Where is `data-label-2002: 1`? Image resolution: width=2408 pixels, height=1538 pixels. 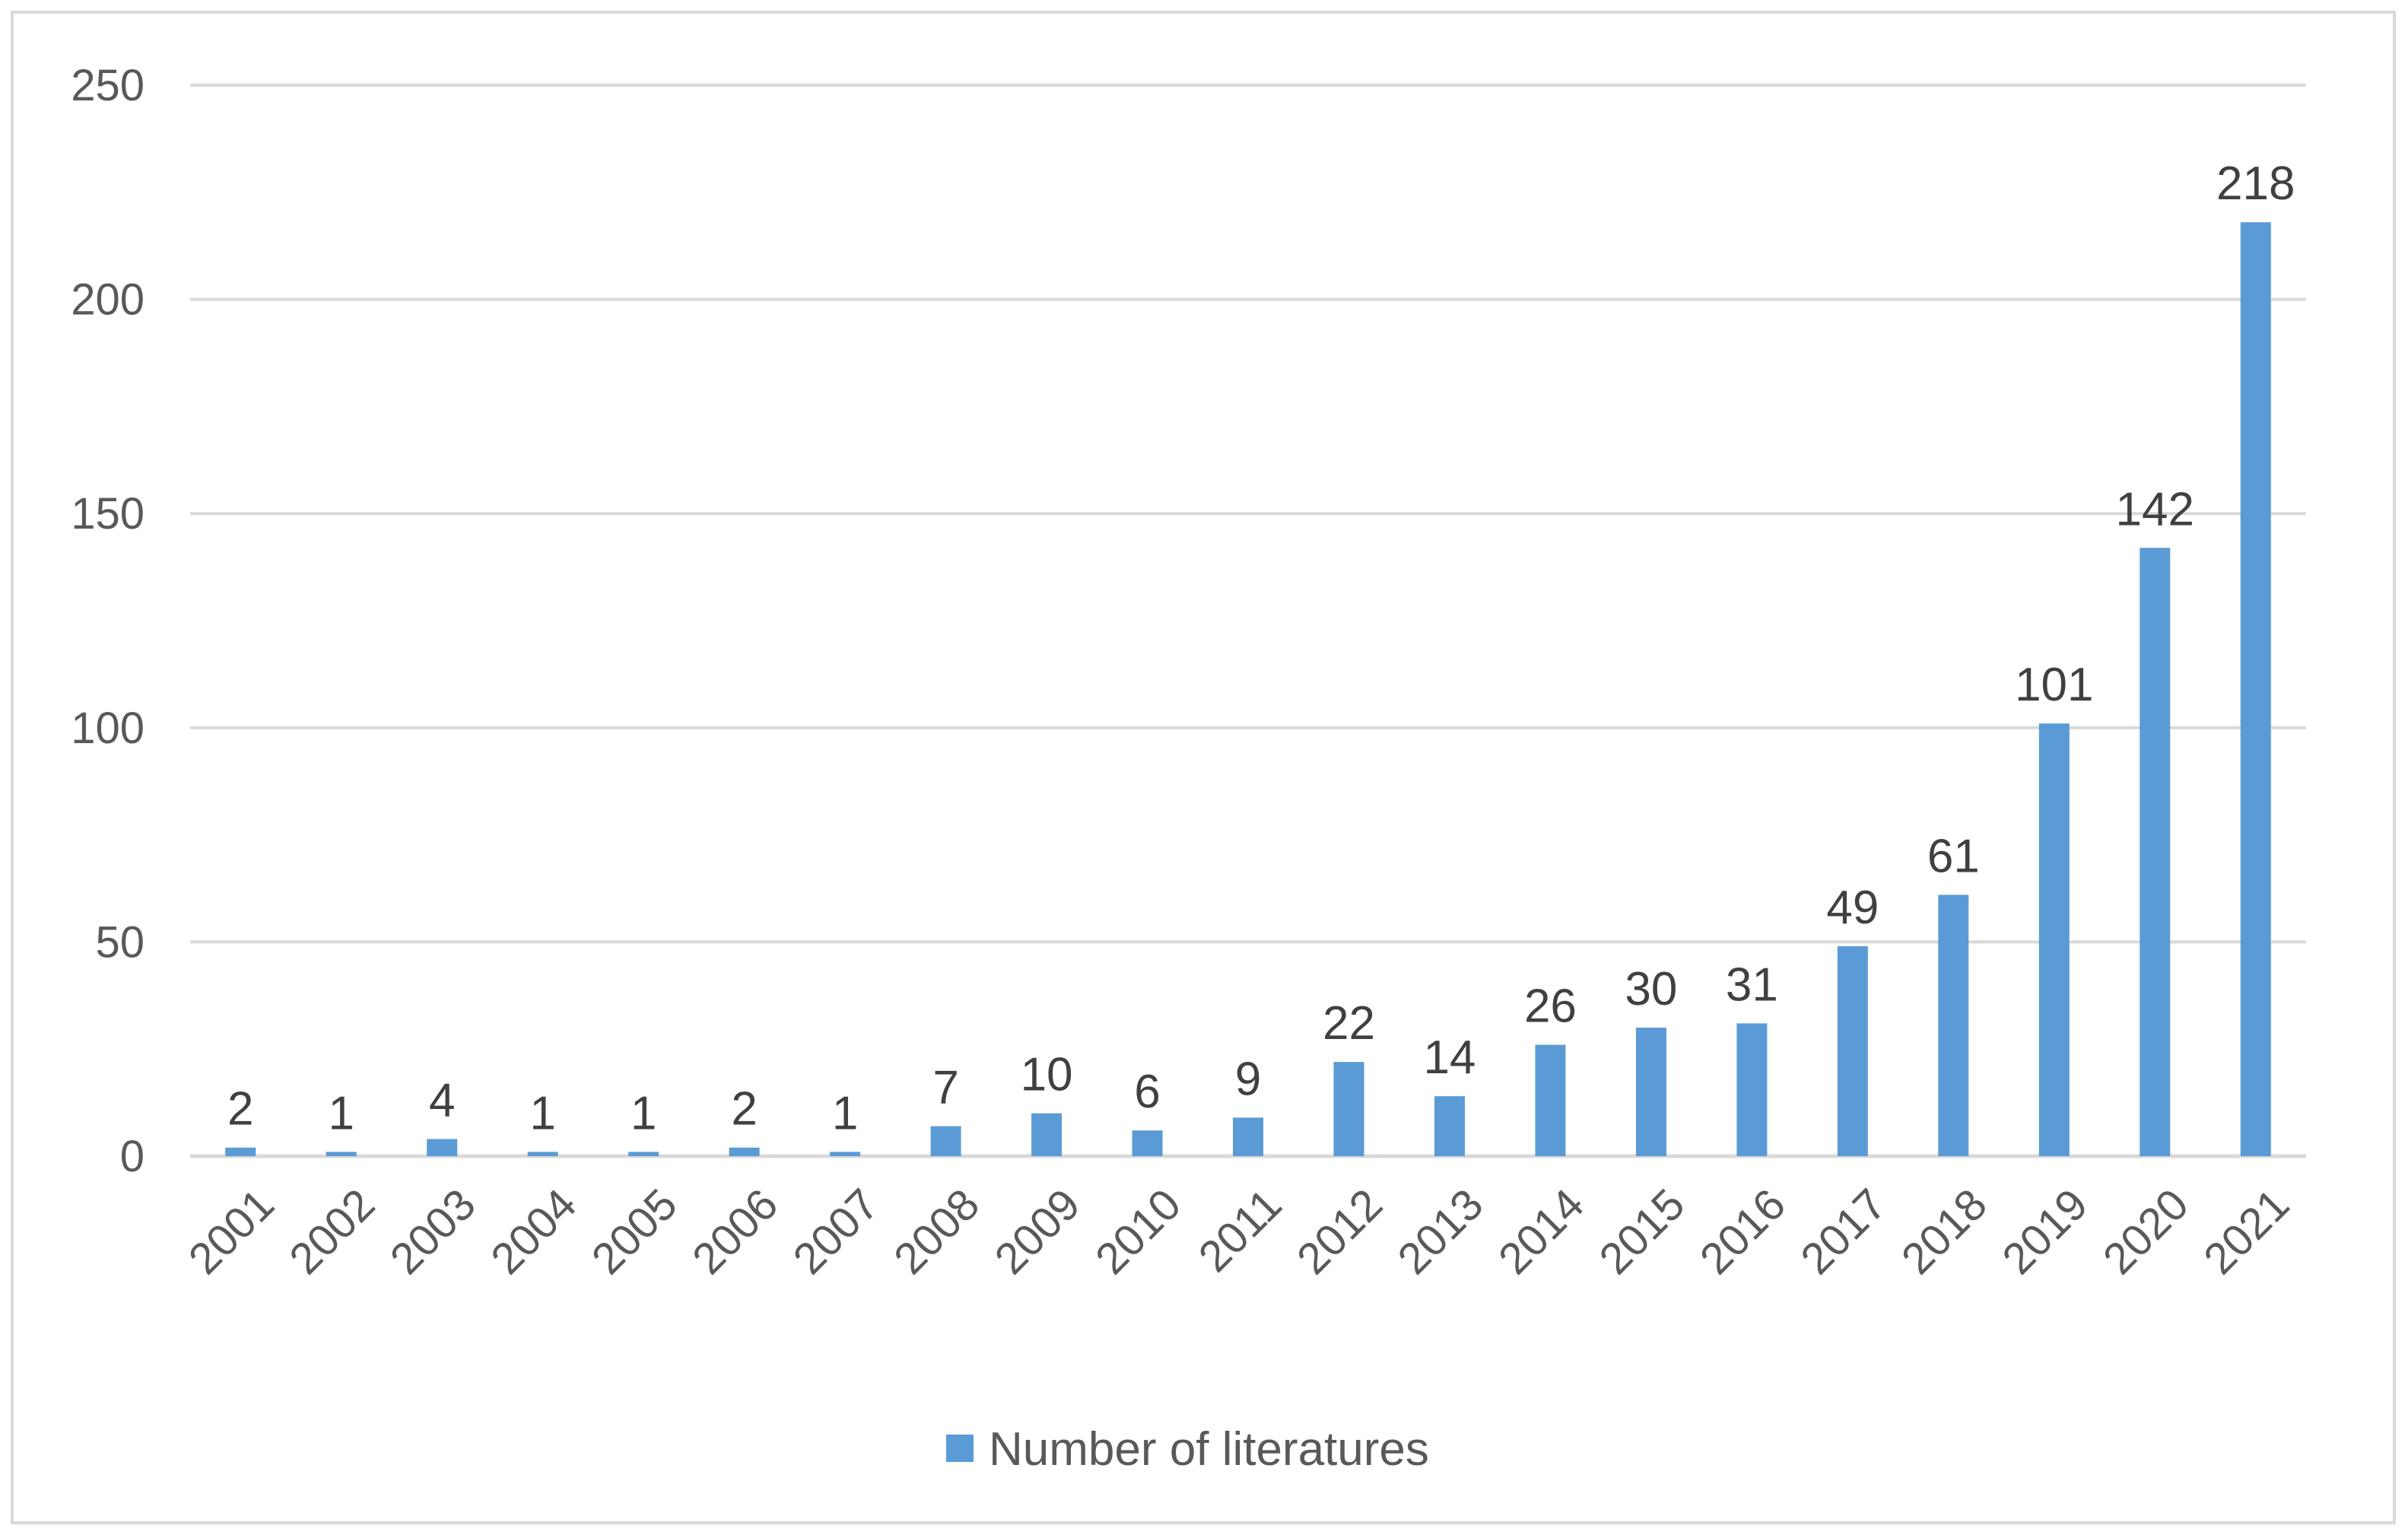 data-label-2002: 1 is located at coordinates (341, 1113).